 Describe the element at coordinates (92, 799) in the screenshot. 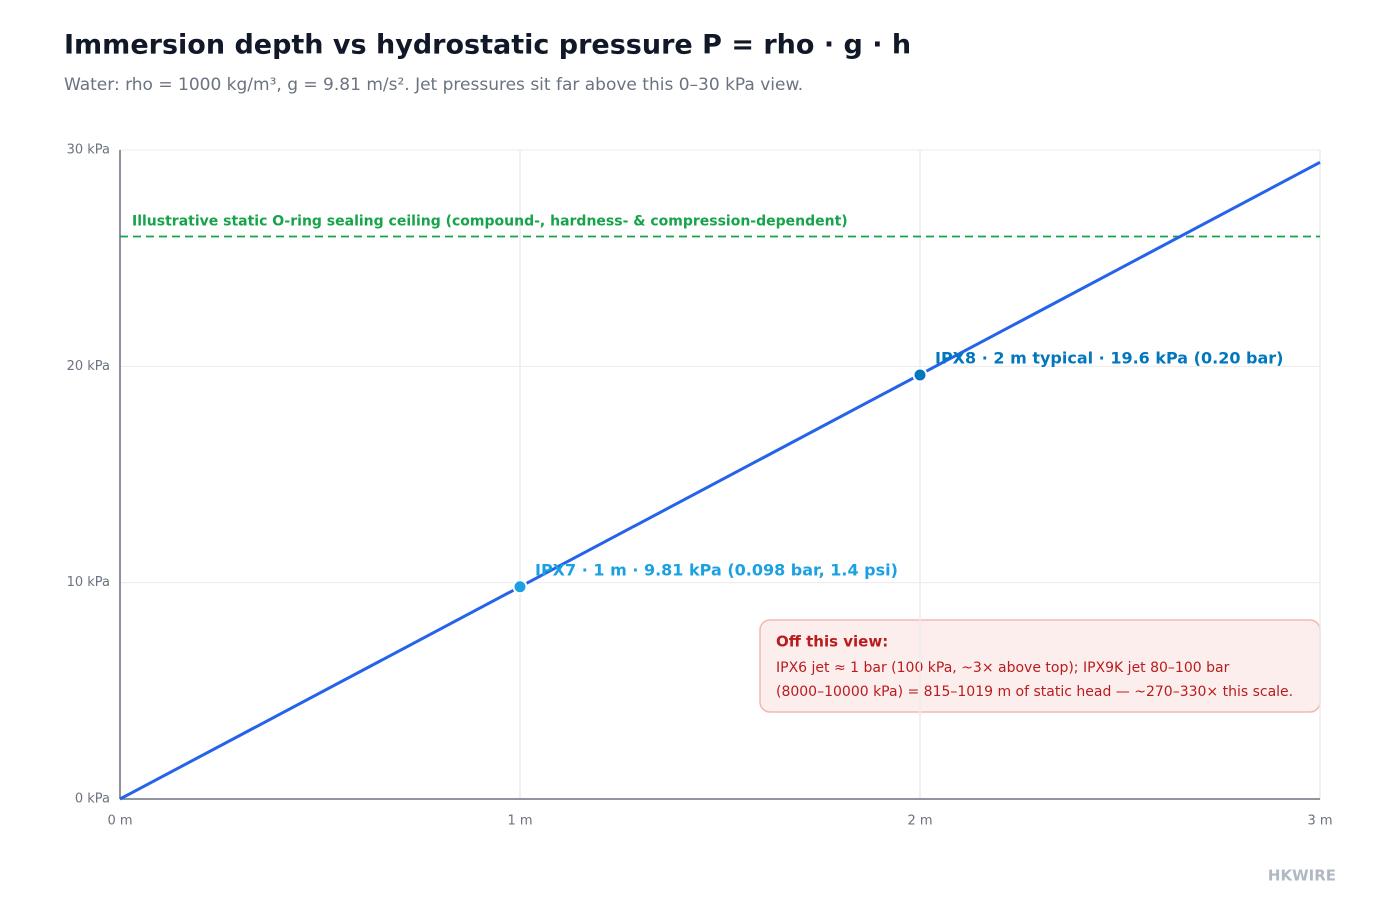

I see `y-tick-label: 0 kPa` at that location.